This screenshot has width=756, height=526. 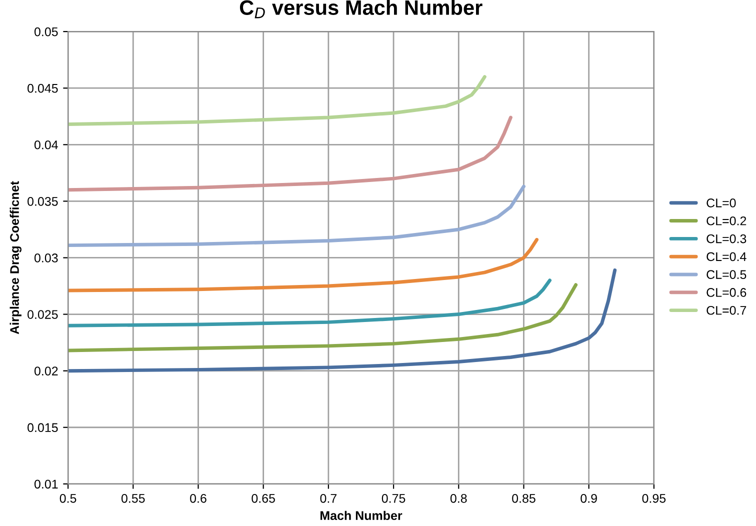 I want to click on legend-label: CL=0.3, so click(x=726, y=239).